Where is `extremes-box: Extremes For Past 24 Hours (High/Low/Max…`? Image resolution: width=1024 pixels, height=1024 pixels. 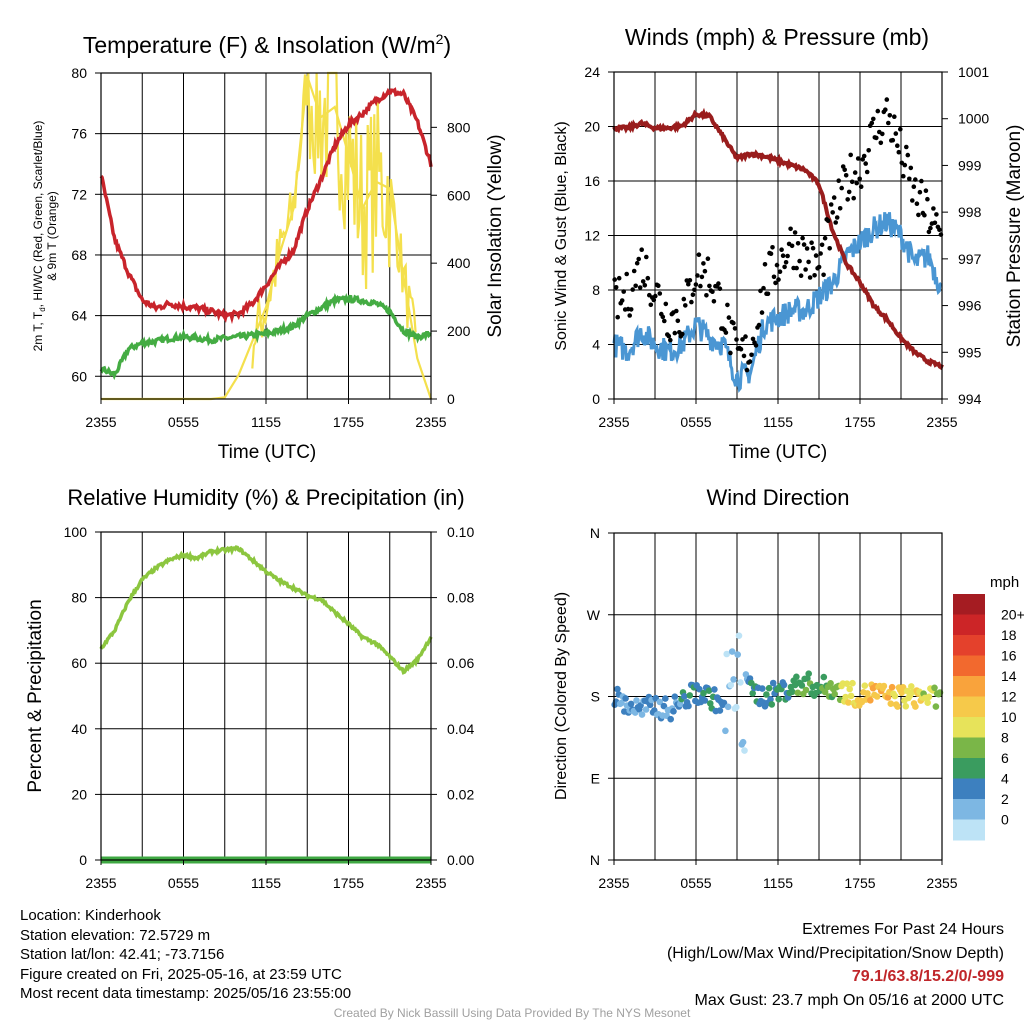
extremes-box: Extremes For Past 24 Hours (High/Low/Max… is located at coordinates (835, 965).